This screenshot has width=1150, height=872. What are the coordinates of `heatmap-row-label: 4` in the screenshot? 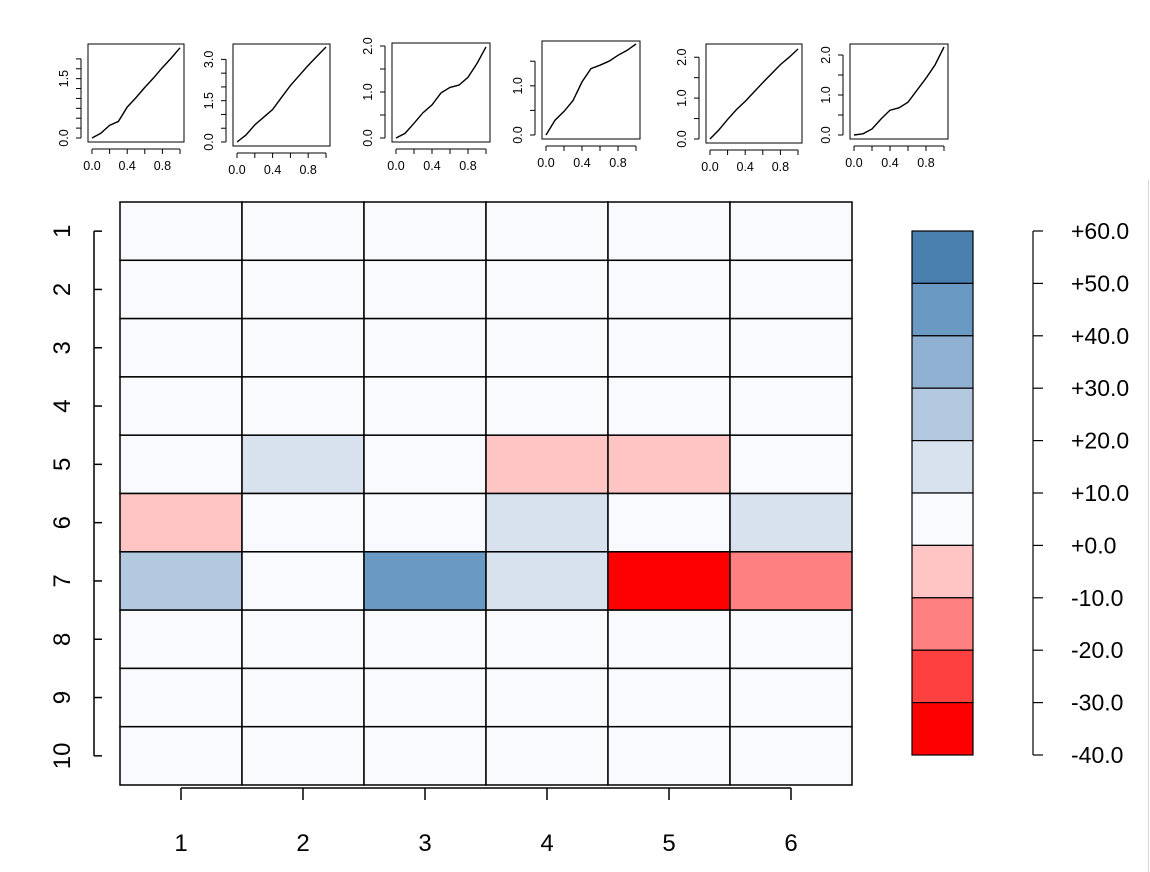 It's located at (62, 405).